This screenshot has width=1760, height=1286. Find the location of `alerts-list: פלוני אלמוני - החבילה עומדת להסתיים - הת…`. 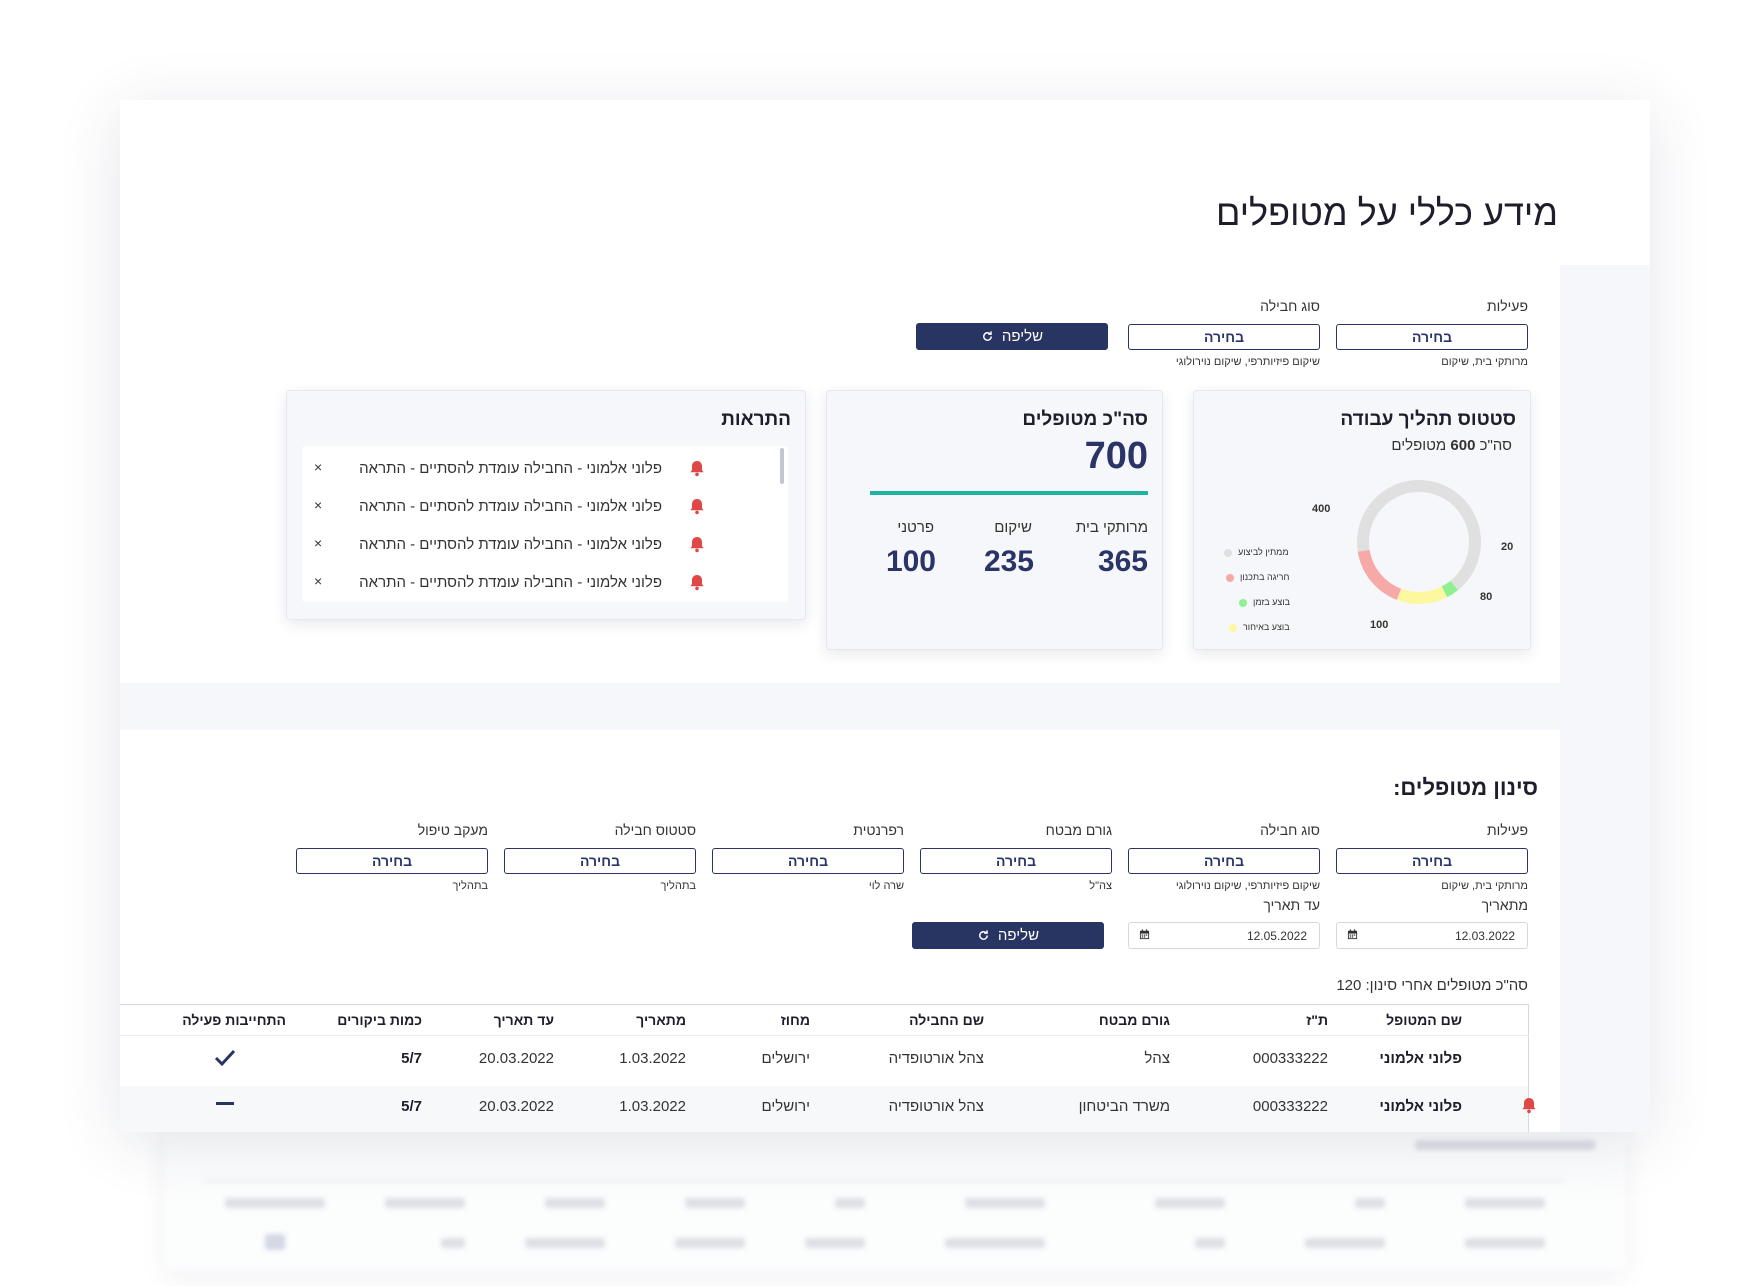

alerts-list: פלוני אלמוני - החבילה עומדת להסתיים - הת… is located at coordinates (545, 524).